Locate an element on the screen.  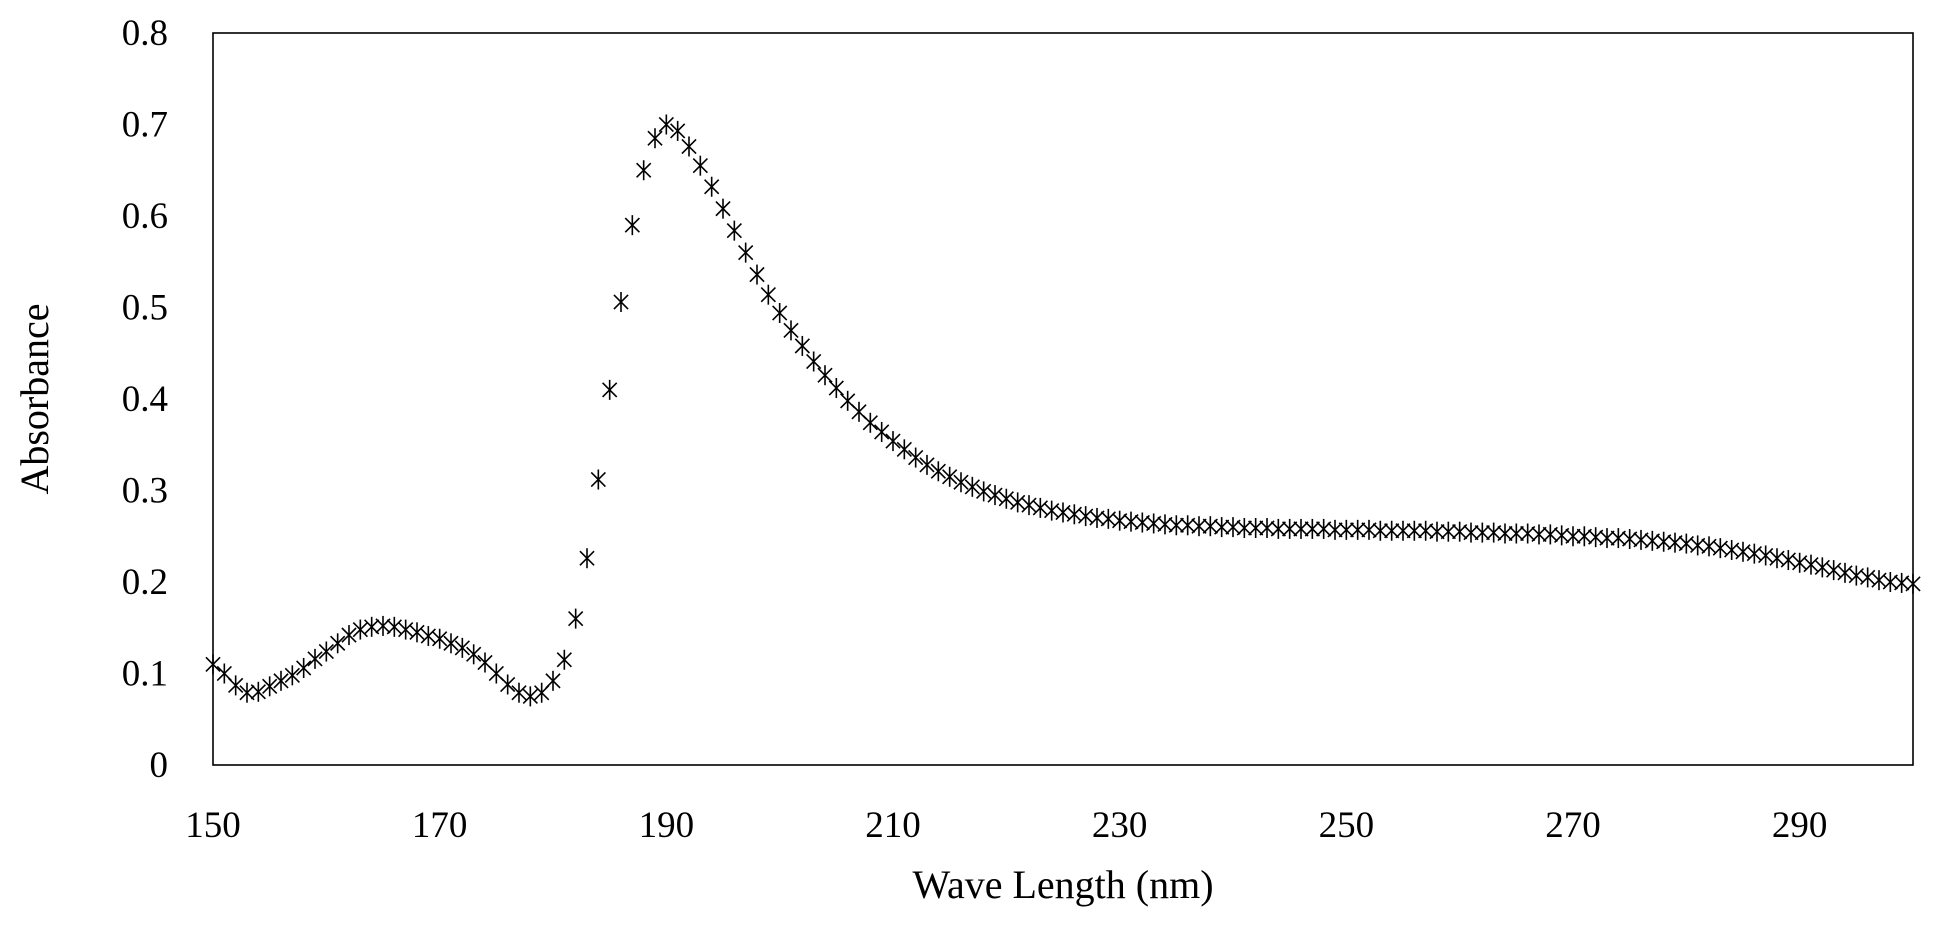
x-tick-label: 230 is located at coordinates (1120, 825).